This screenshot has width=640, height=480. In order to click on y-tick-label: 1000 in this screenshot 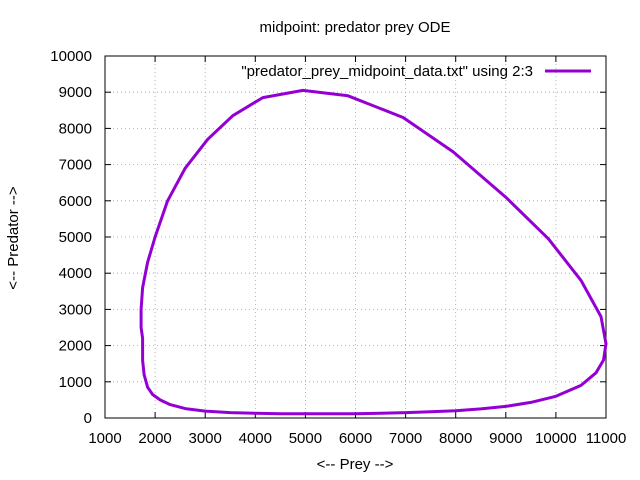, I will do `click(75, 382)`.